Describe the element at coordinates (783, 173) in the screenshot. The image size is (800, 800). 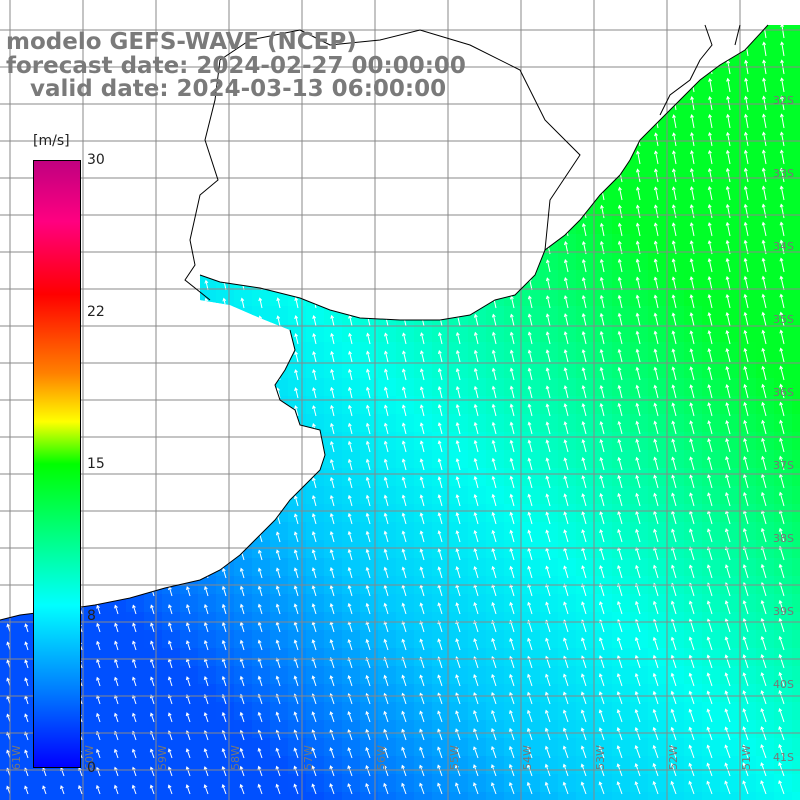
I see `lat-label: 33S` at that location.